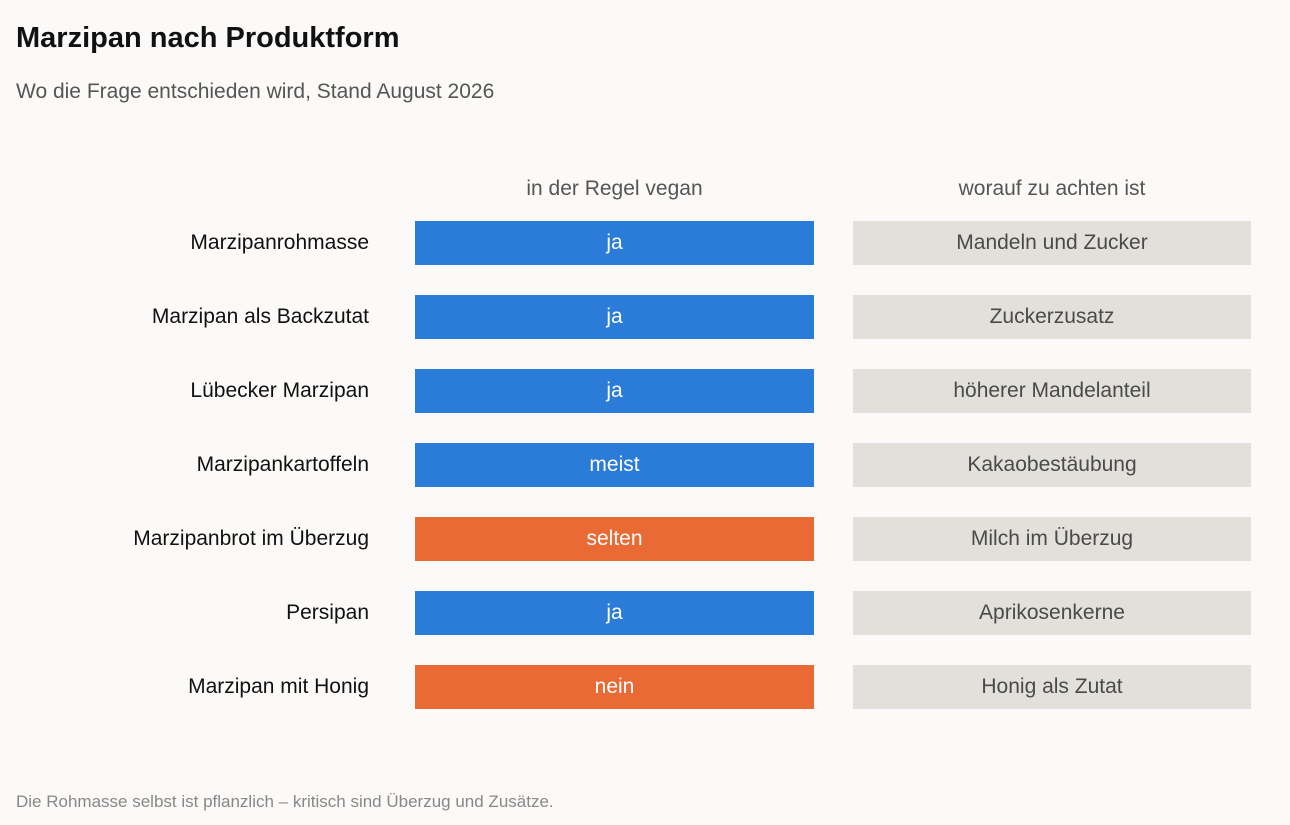 The image size is (1290, 825). Describe the element at coordinates (1052, 539) in the screenshot. I see `note-cell: Milch im Überzug` at that location.